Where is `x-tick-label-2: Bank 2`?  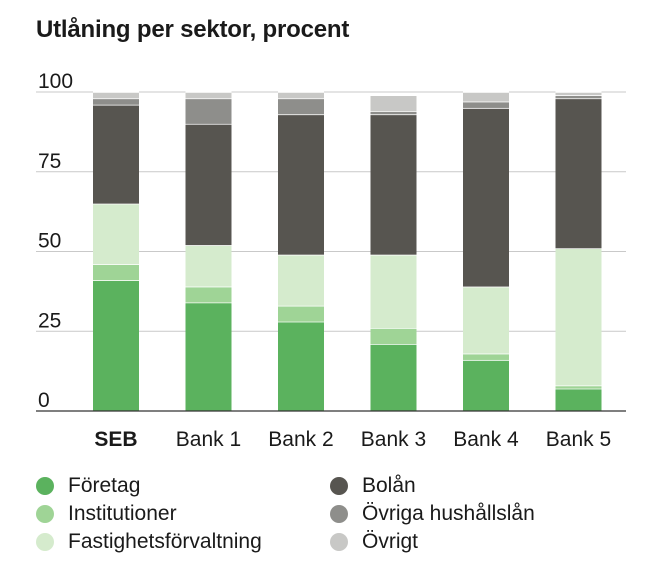
x-tick-label-2: Bank 2 is located at coordinates (300, 439).